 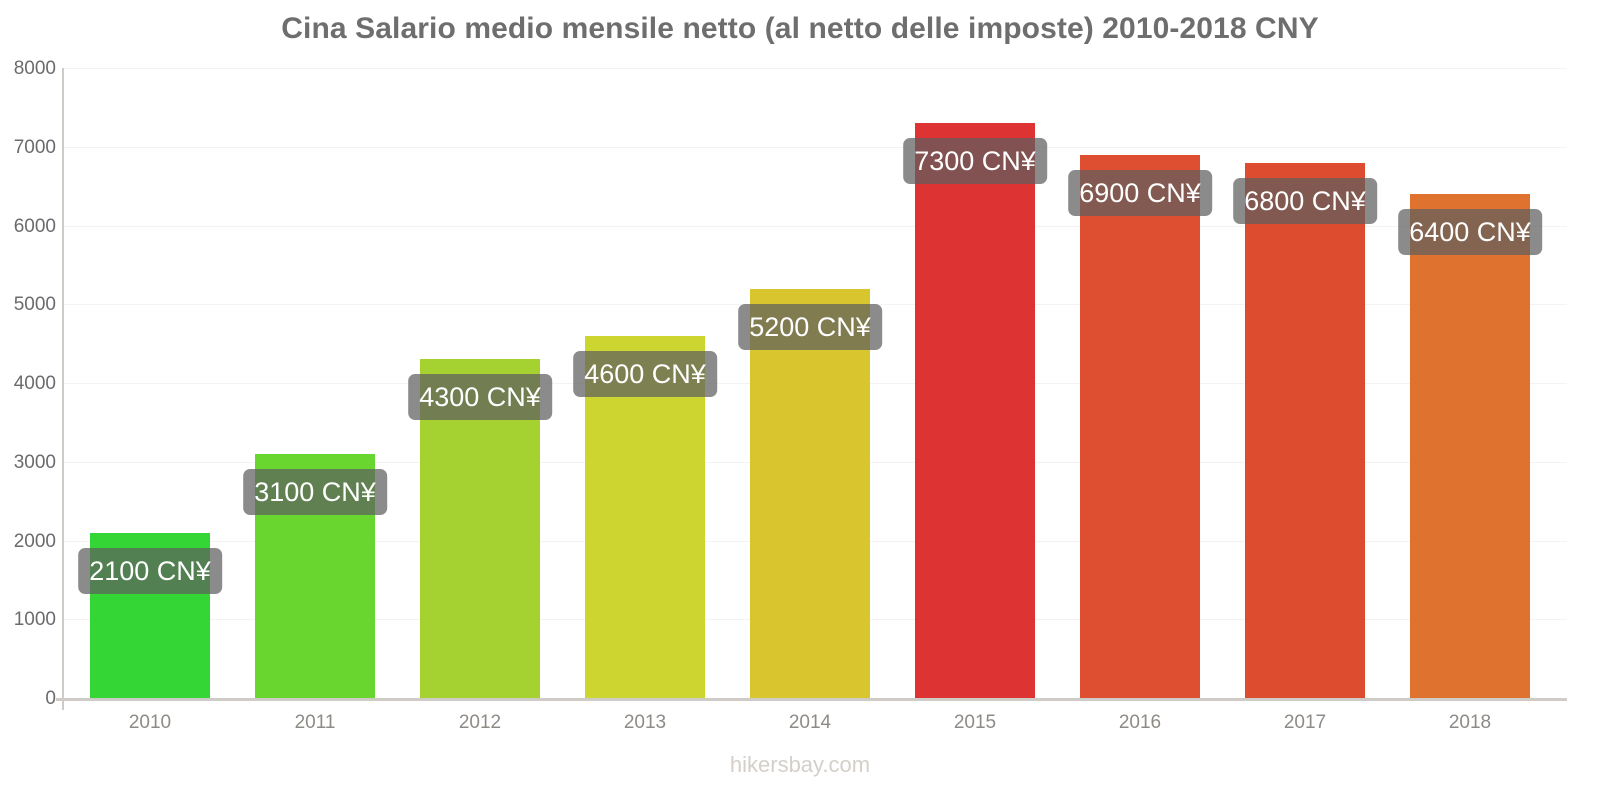 I want to click on x-axis-tick-label: 2017, so click(x=1305, y=722).